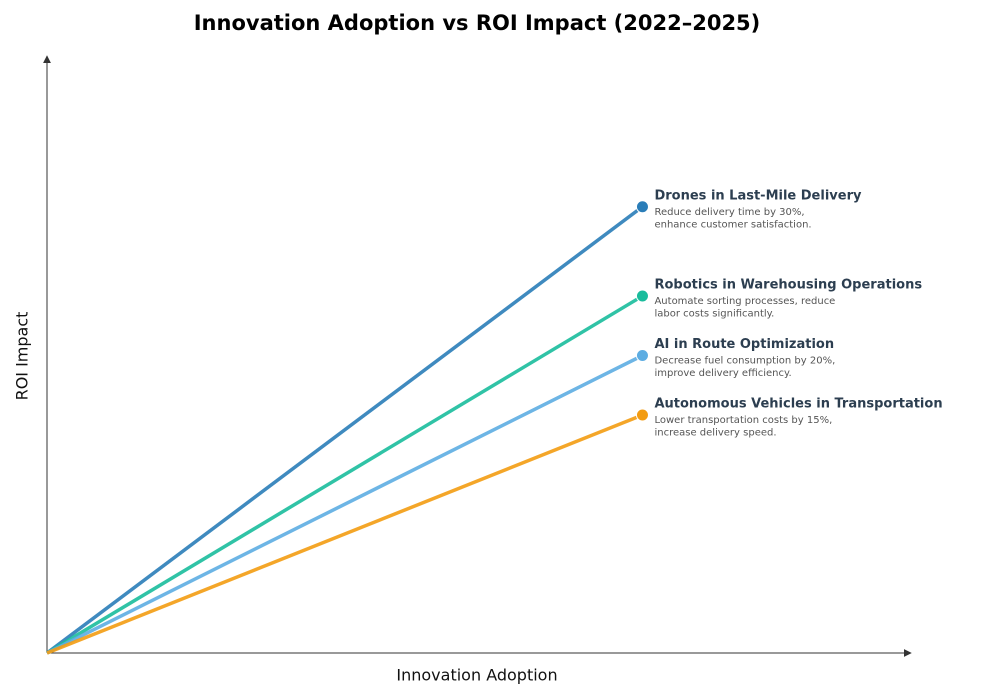 Image resolution: width=1000 pixels, height=700 pixels. I want to click on series-name: Drones in Last-Mile Delivery, so click(758, 195).